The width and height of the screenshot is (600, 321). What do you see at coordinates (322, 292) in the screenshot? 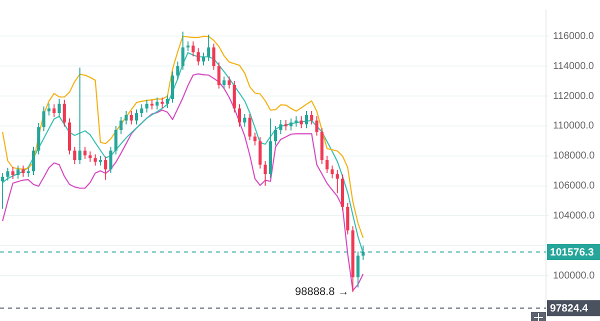
I see `annotation: 98888.8 →` at bounding box center [322, 292].